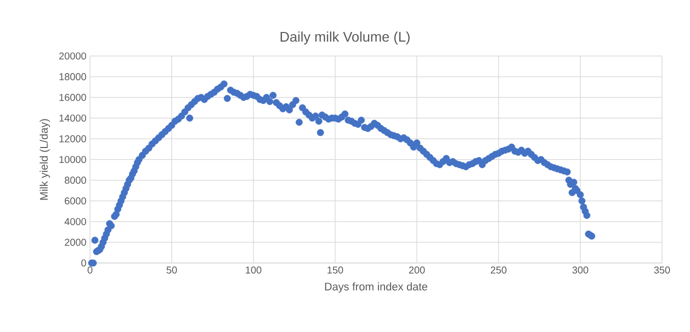 This screenshot has height=332, width=690. Describe the element at coordinates (336, 270) in the screenshot. I see `x-tick-label: 150` at that location.